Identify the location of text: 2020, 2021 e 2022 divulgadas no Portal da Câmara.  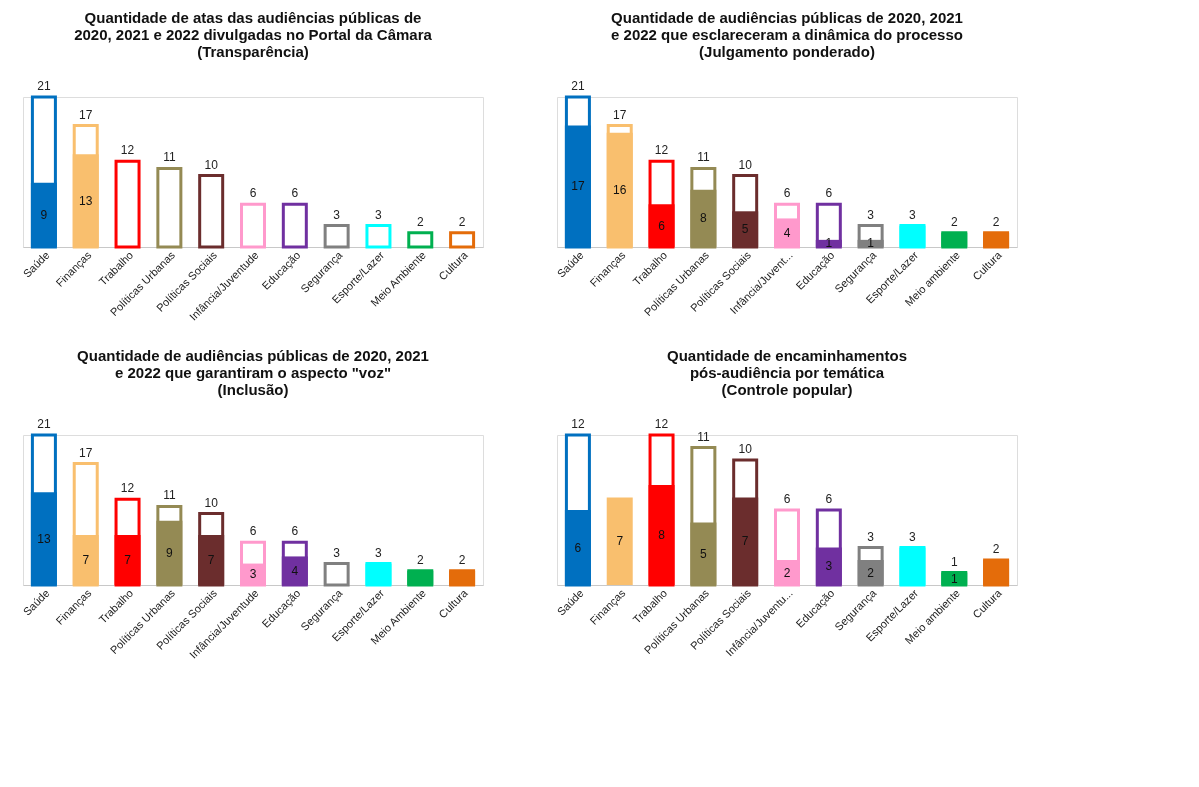
(253, 34).